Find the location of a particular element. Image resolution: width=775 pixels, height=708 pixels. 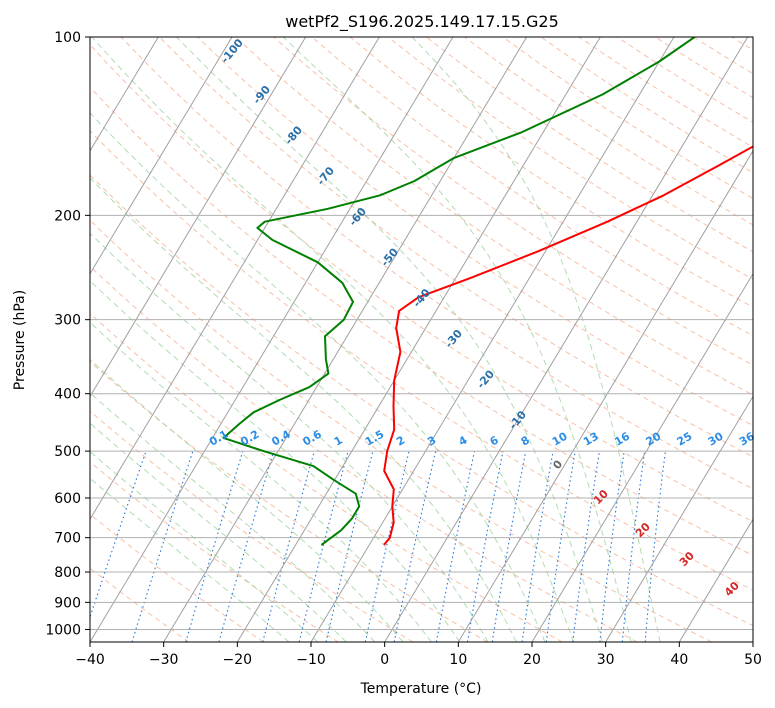

y-tick-label: 700 is located at coordinates (67, 539).